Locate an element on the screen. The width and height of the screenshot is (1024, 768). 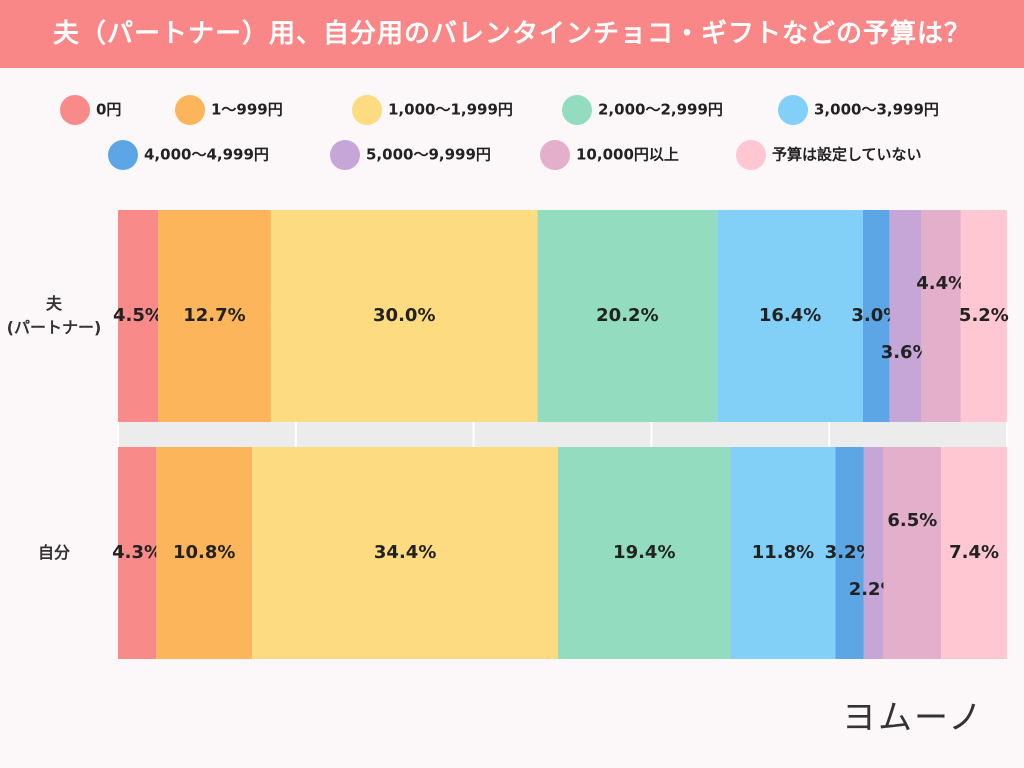
data-label: 4.4% is located at coordinates (941, 283).